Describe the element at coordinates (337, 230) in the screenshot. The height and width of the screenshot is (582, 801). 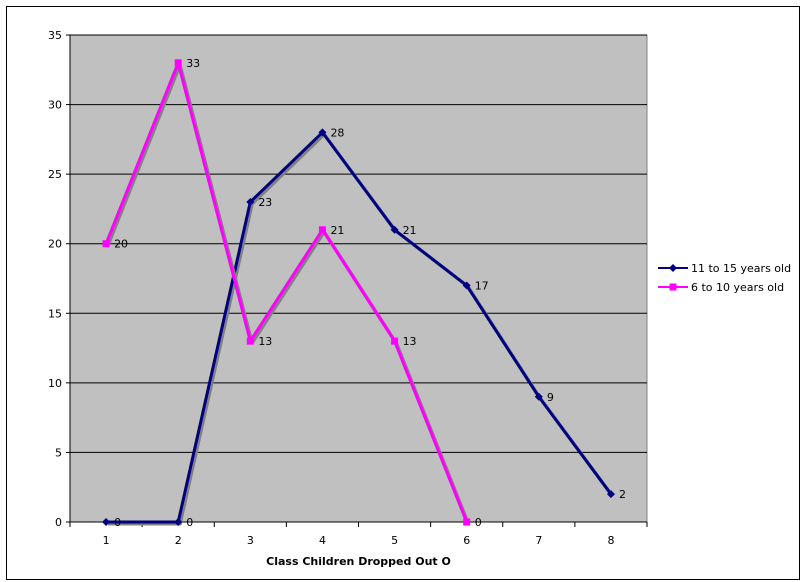
I see `series-1-data-label-4: 21` at that location.